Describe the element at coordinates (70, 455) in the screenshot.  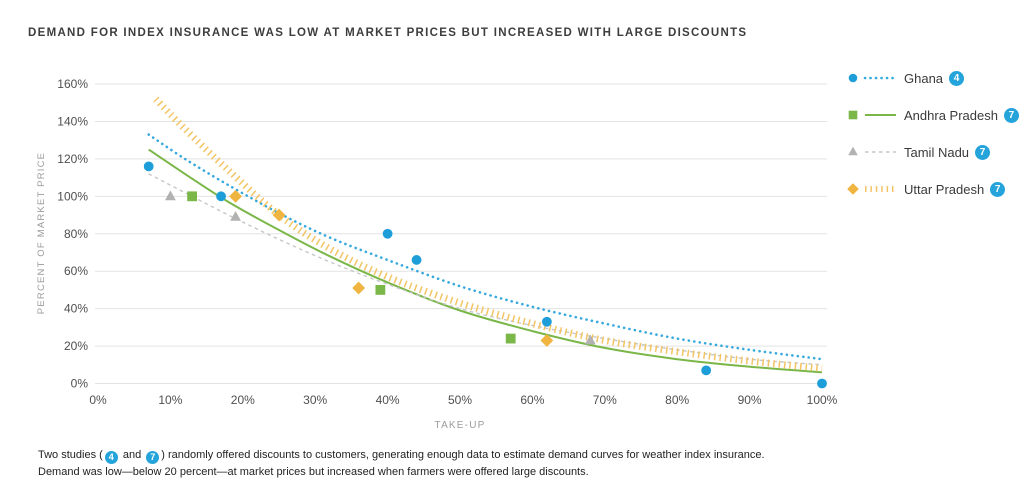
I see `footnote-text: Two studies (` at that location.